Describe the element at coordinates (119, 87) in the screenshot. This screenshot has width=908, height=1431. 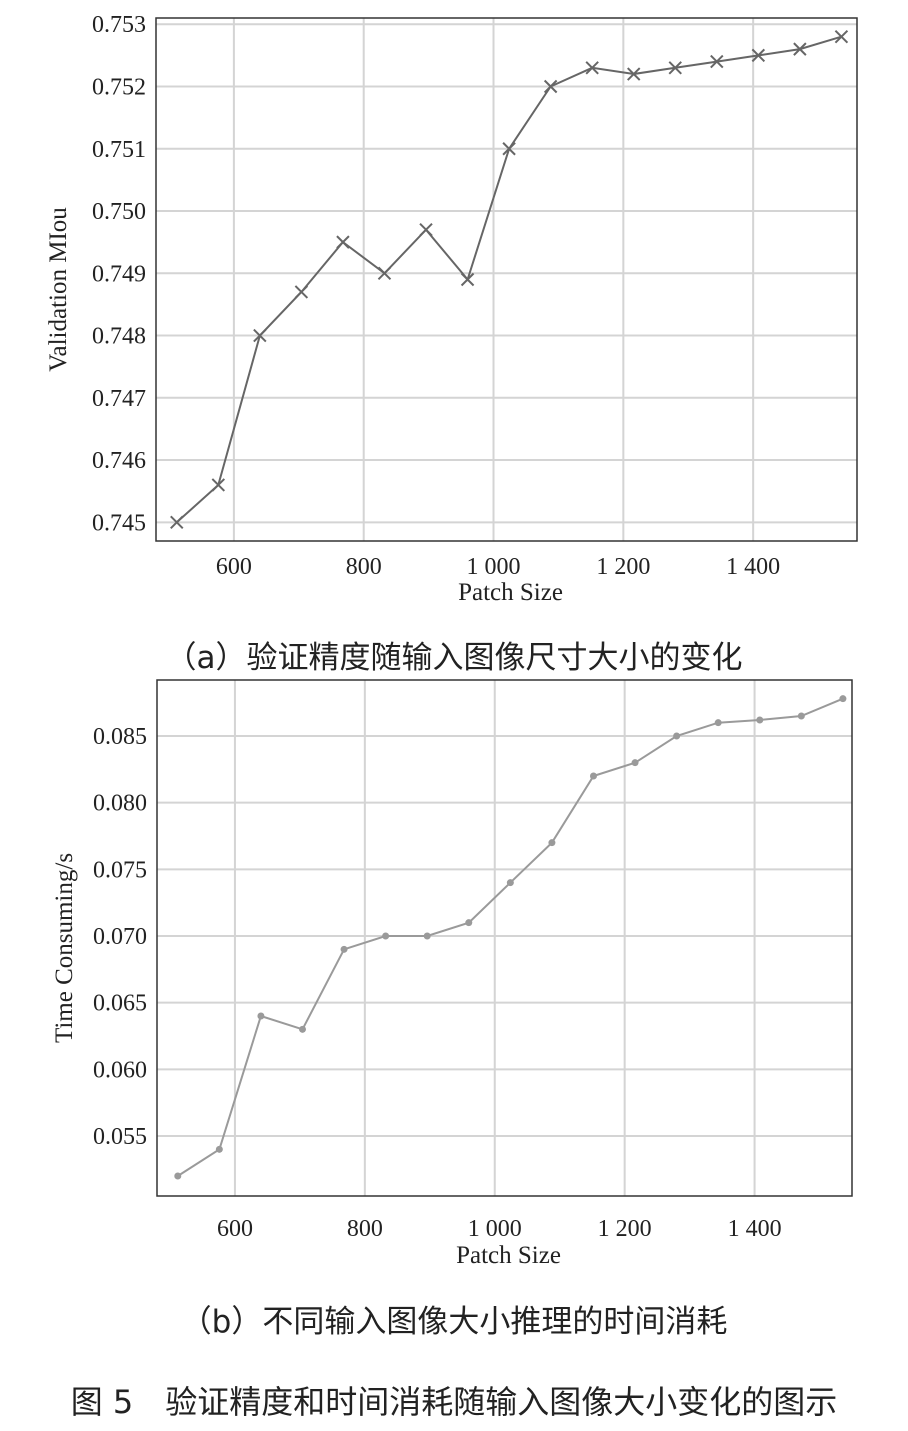
I see `y-tick-label: 0.752` at that location.